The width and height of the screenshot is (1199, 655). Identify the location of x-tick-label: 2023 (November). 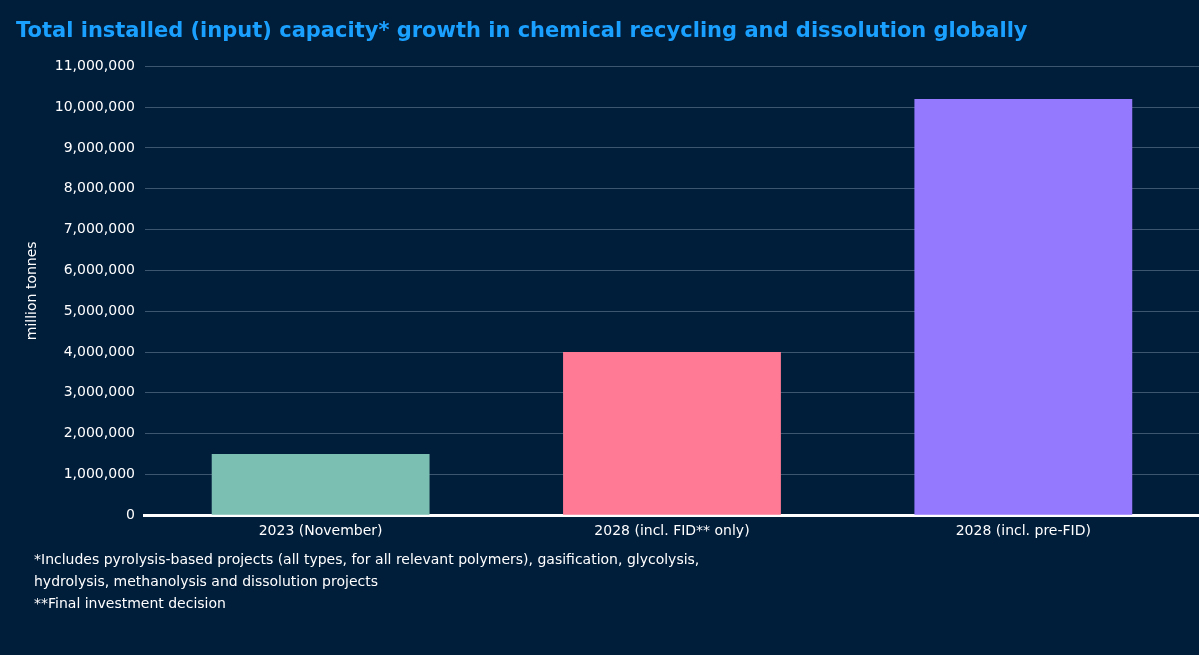
(320, 530).